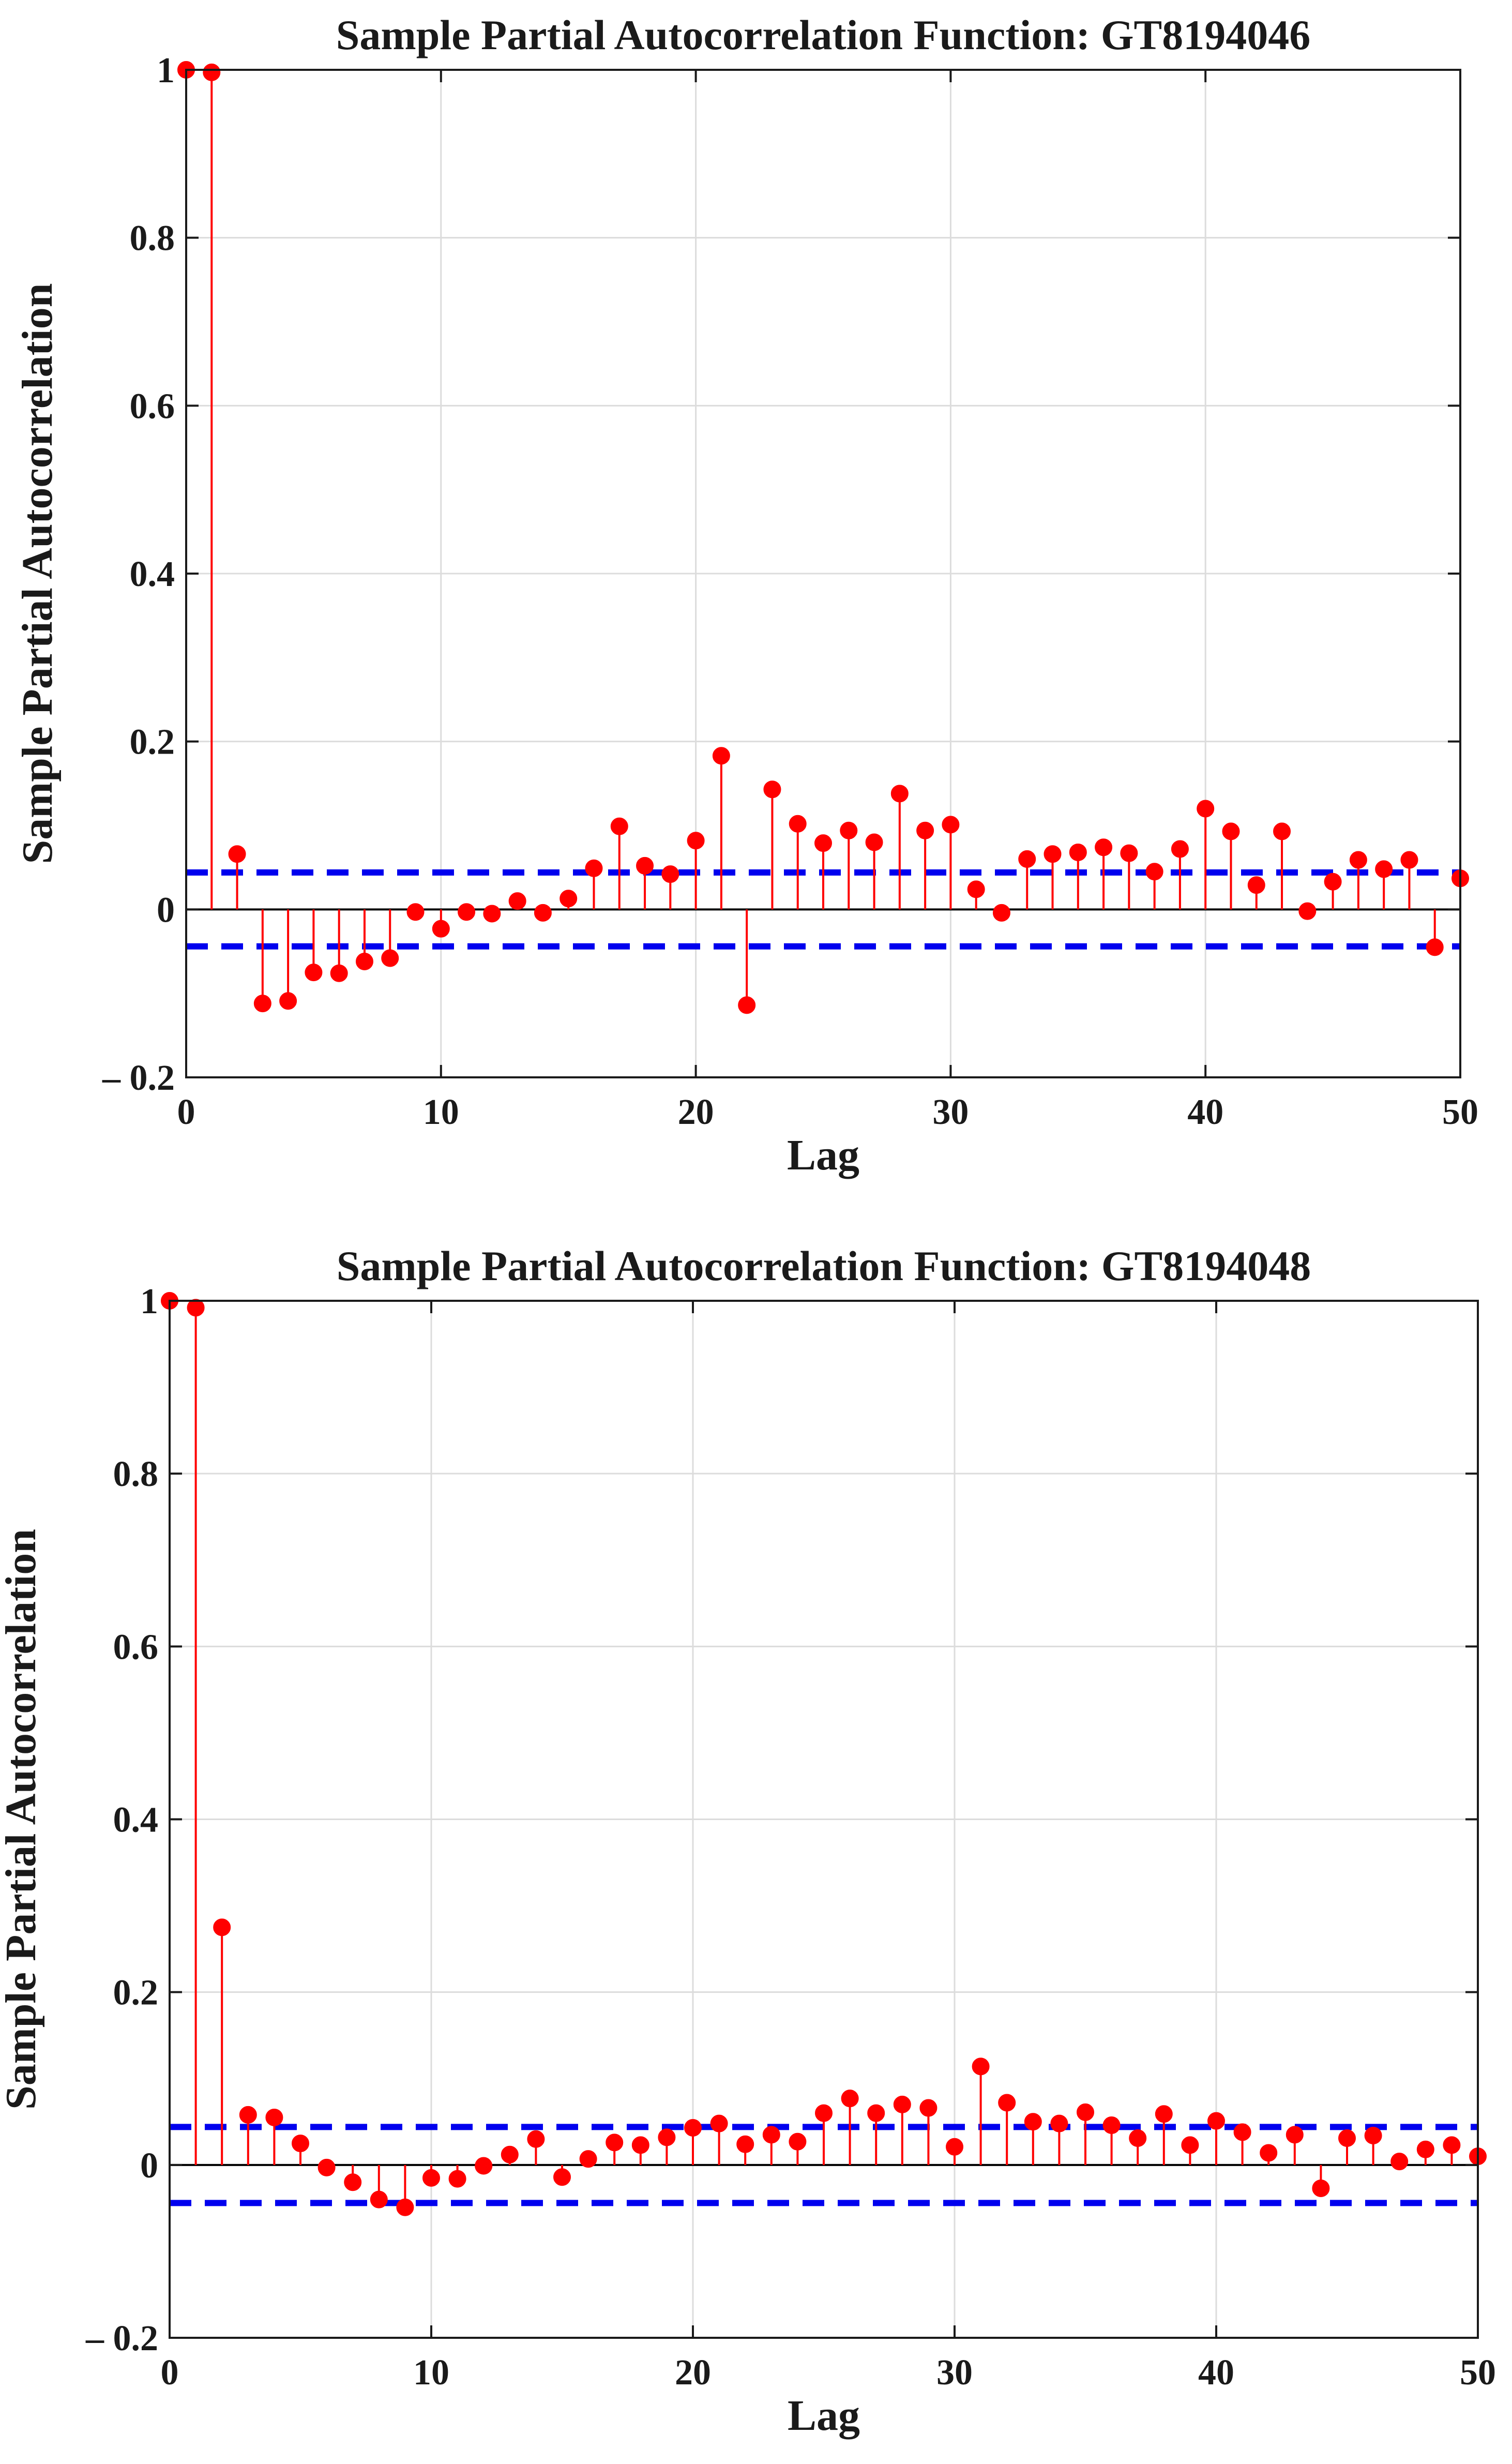 Image resolution: width=1512 pixels, height=2464 pixels. What do you see at coordinates (693, 2373) in the screenshot?
I see `x-tick-label: 20` at bounding box center [693, 2373].